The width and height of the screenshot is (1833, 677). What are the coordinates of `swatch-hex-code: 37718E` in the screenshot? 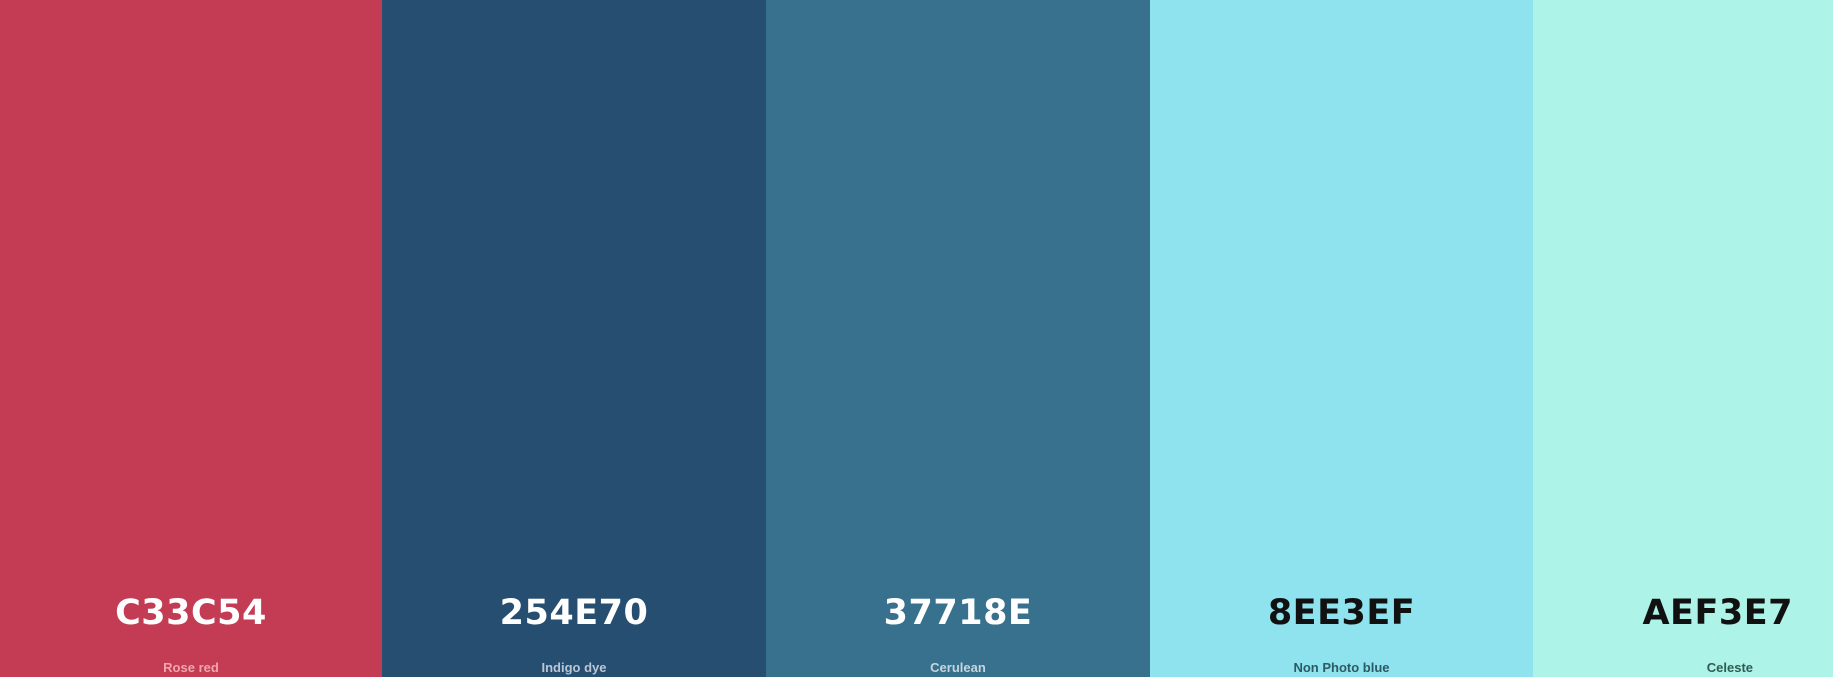 It's located at (958, 613).